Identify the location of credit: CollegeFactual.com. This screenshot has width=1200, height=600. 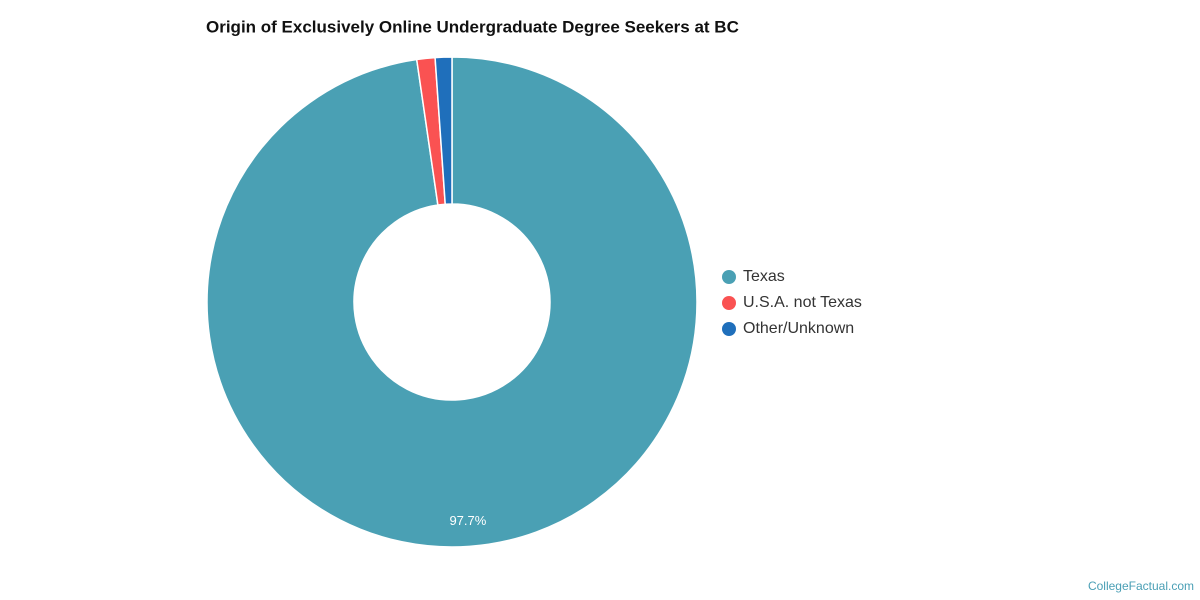
(1141, 586).